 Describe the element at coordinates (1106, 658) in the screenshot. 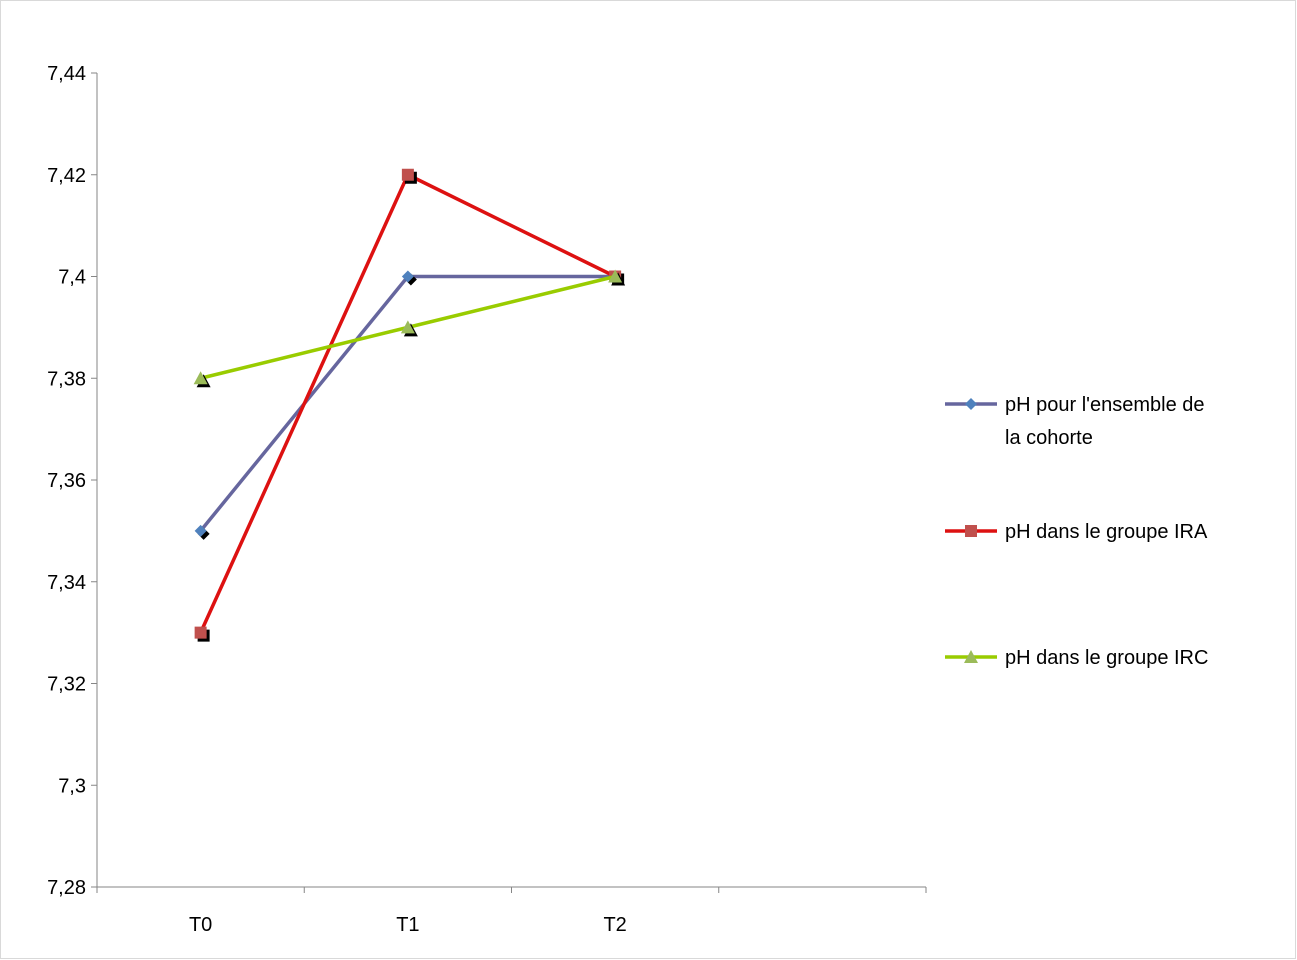

I see `legend-label: pH dans le groupe IRC` at that location.